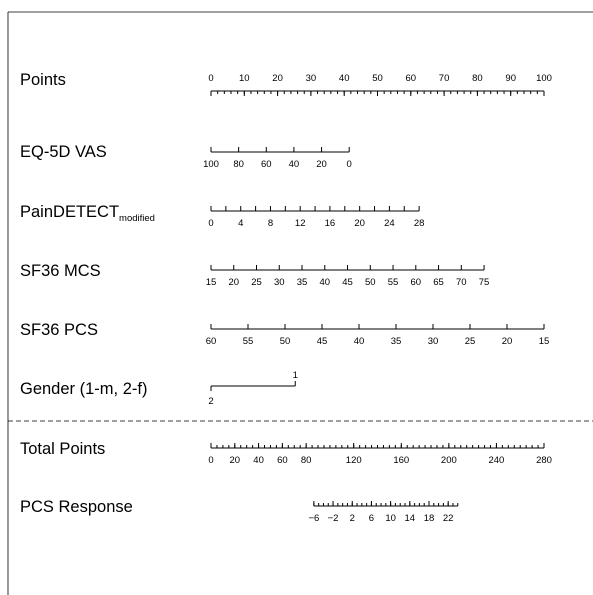 Image resolution: width=593 pixels, height=595 pixels. What do you see at coordinates (510, 78) in the screenshot?
I see `points-tick-label: 90` at bounding box center [510, 78].